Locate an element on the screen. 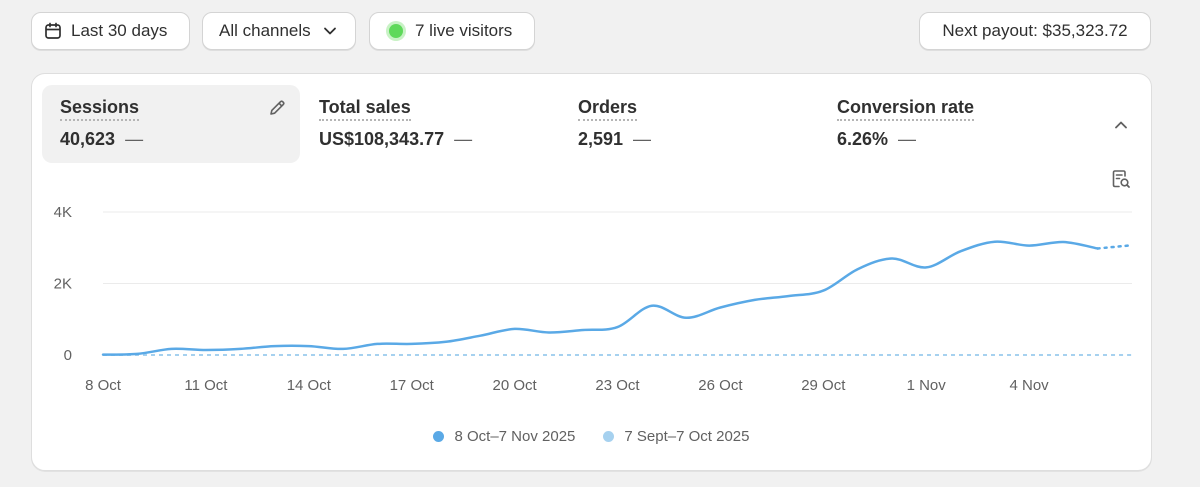  legend-label: 8 Oct–7 Nov 2025 is located at coordinates (515, 436).